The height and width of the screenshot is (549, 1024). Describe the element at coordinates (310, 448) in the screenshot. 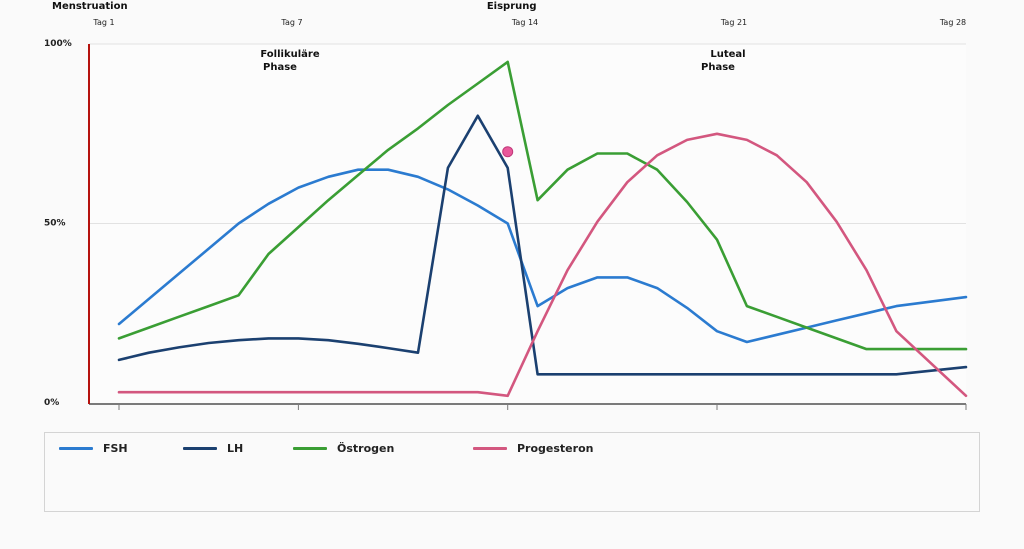

I see `legend-swatch-oestrogen` at that location.